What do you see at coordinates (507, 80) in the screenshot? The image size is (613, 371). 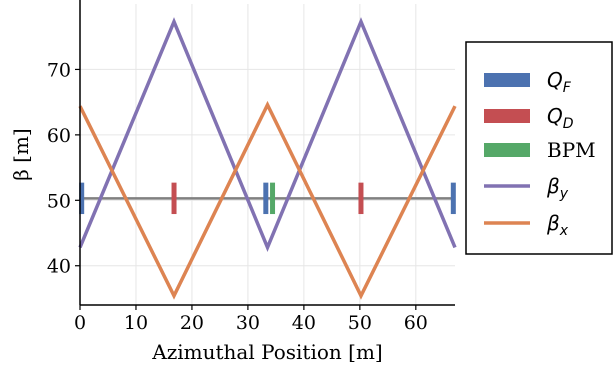 I see `legend-swatch-qf` at bounding box center [507, 80].